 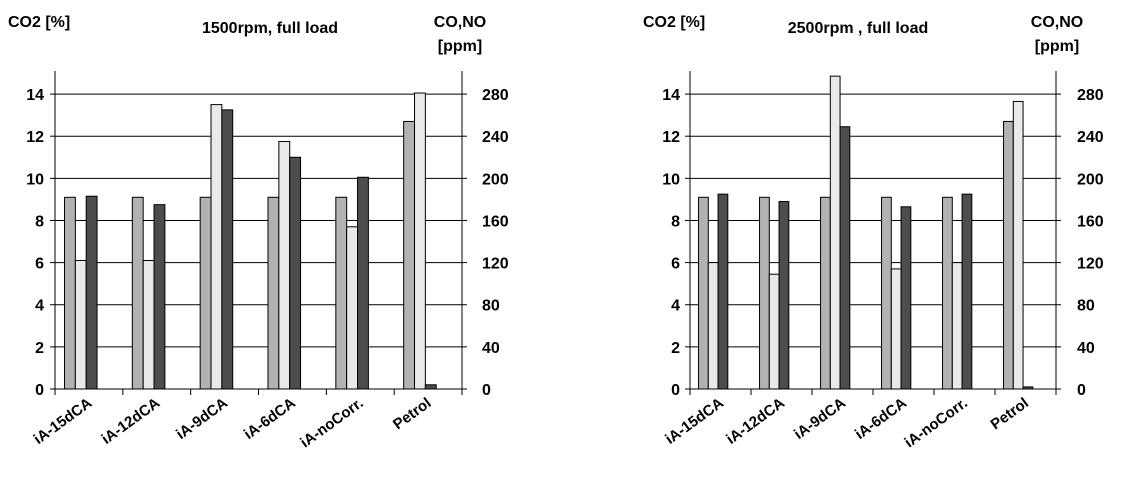 What do you see at coordinates (858, 28) in the screenshot?
I see `chart-title: 2500rpm , full load` at bounding box center [858, 28].